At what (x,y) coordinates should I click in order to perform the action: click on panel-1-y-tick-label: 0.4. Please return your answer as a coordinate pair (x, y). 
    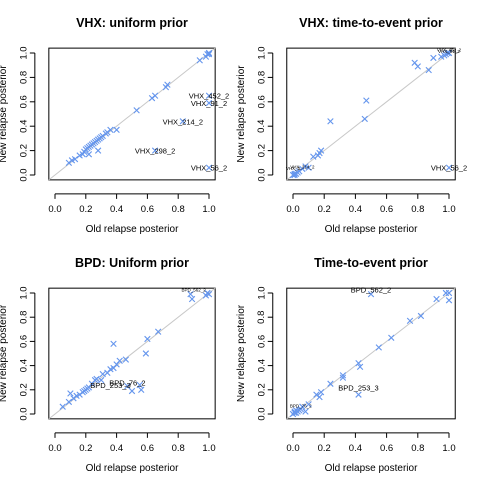
    Looking at the image, I should click on (23, 126).